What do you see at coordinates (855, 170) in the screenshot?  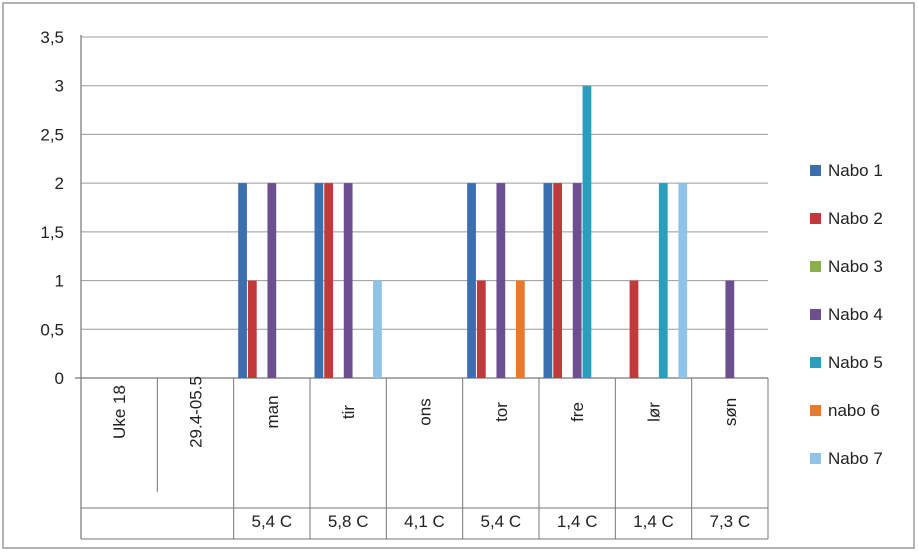 I see `legend-label: Nabo 1` at bounding box center [855, 170].